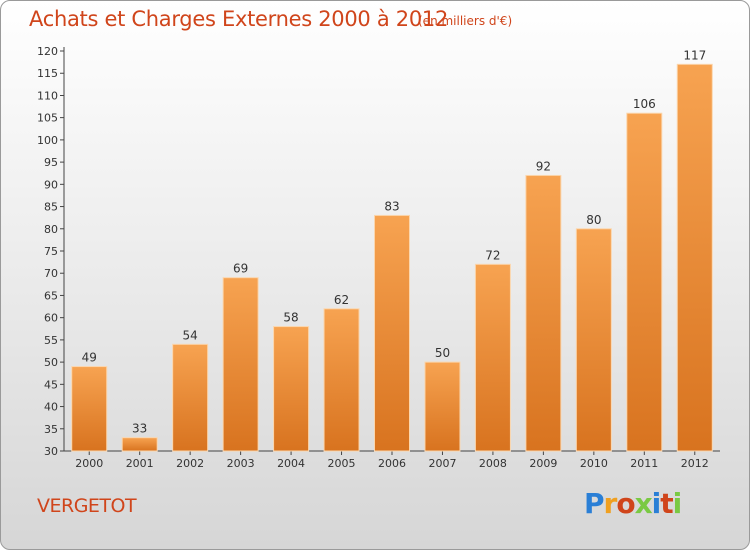 This screenshot has height=550, width=750. Describe the element at coordinates (666, 503) in the screenshot. I see `logo-letter: t` at that location.